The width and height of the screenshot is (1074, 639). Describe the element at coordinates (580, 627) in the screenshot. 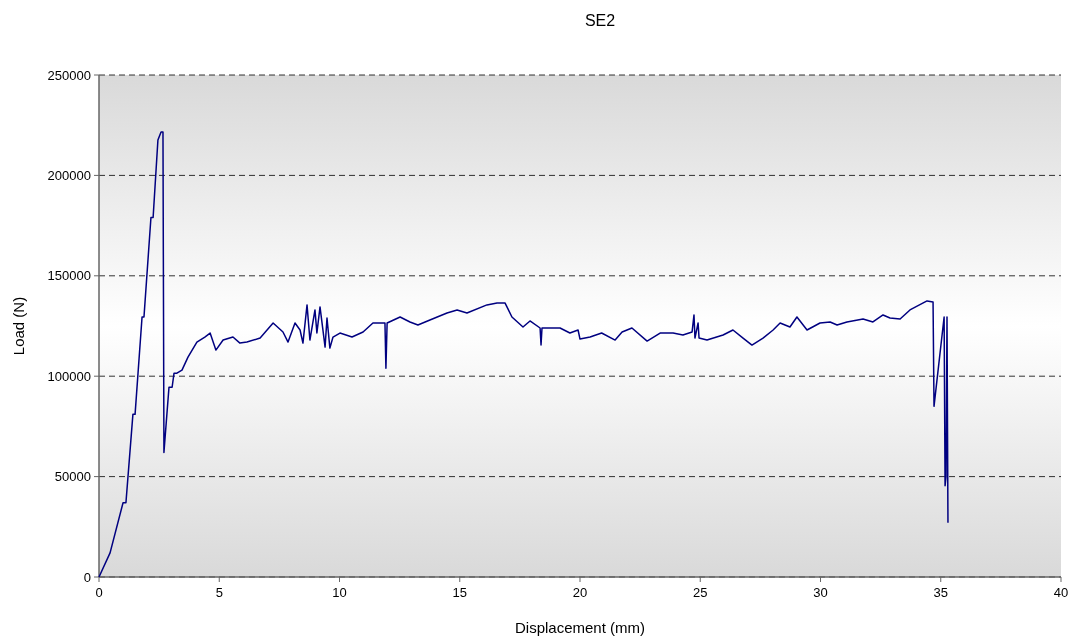

I see `x-axis-title: Displacement (mm)` at that location.